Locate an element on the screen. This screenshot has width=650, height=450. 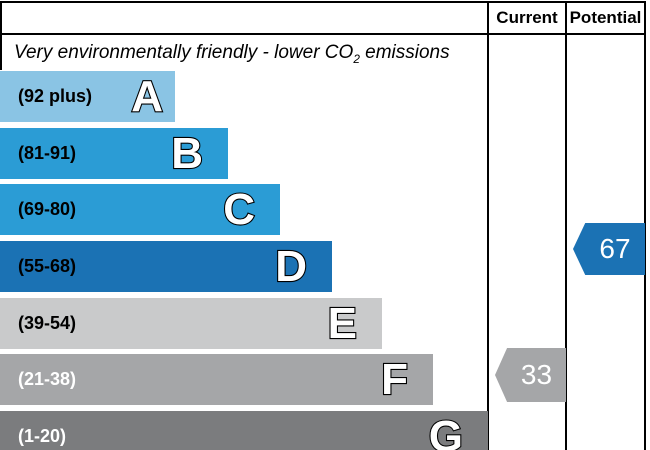
band-letter: E is located at coordinates (343, 323).